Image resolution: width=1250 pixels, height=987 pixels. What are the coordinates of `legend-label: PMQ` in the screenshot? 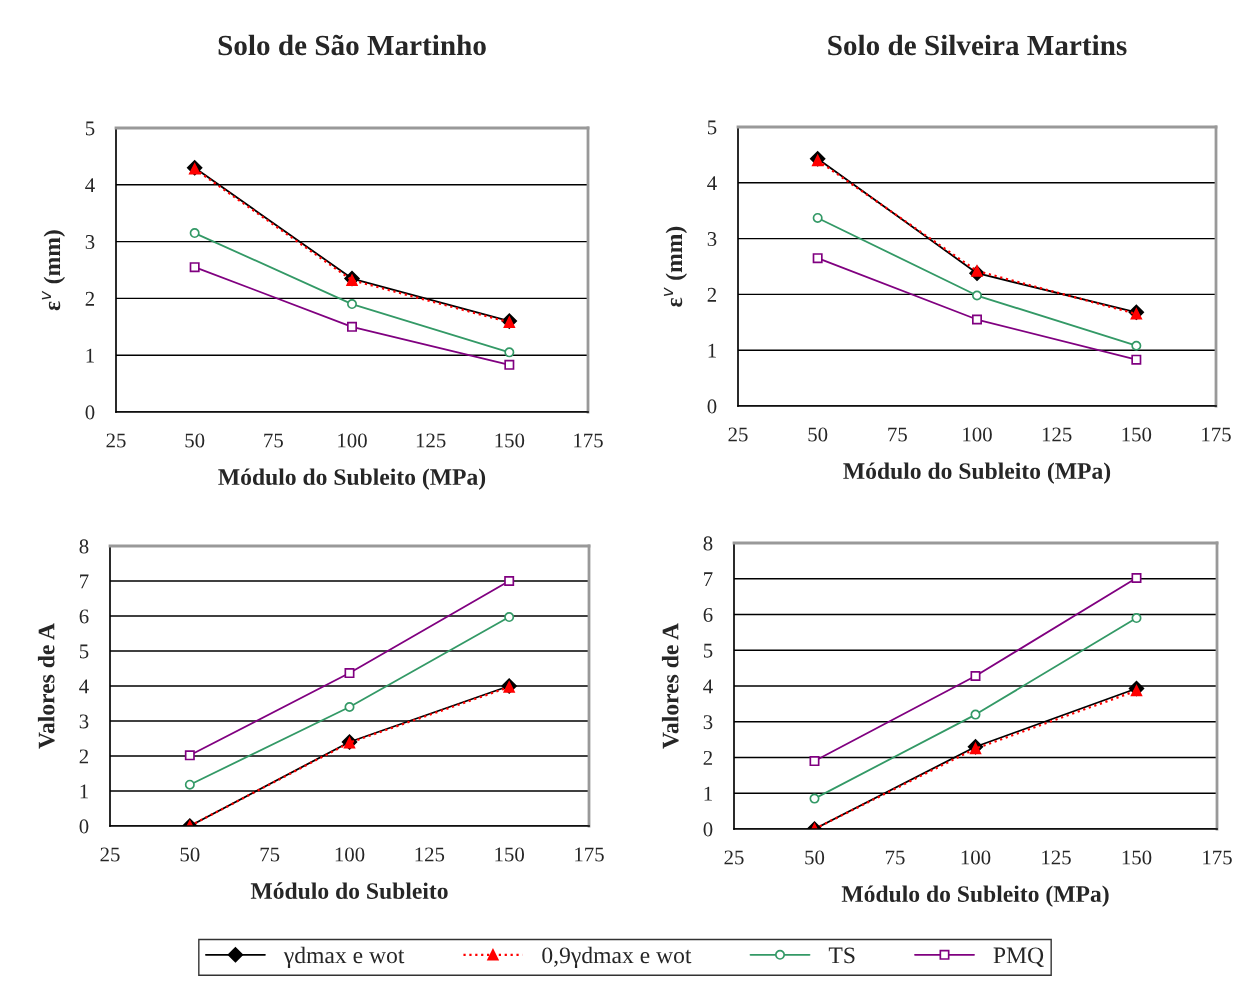 It's located at (1018, 957).